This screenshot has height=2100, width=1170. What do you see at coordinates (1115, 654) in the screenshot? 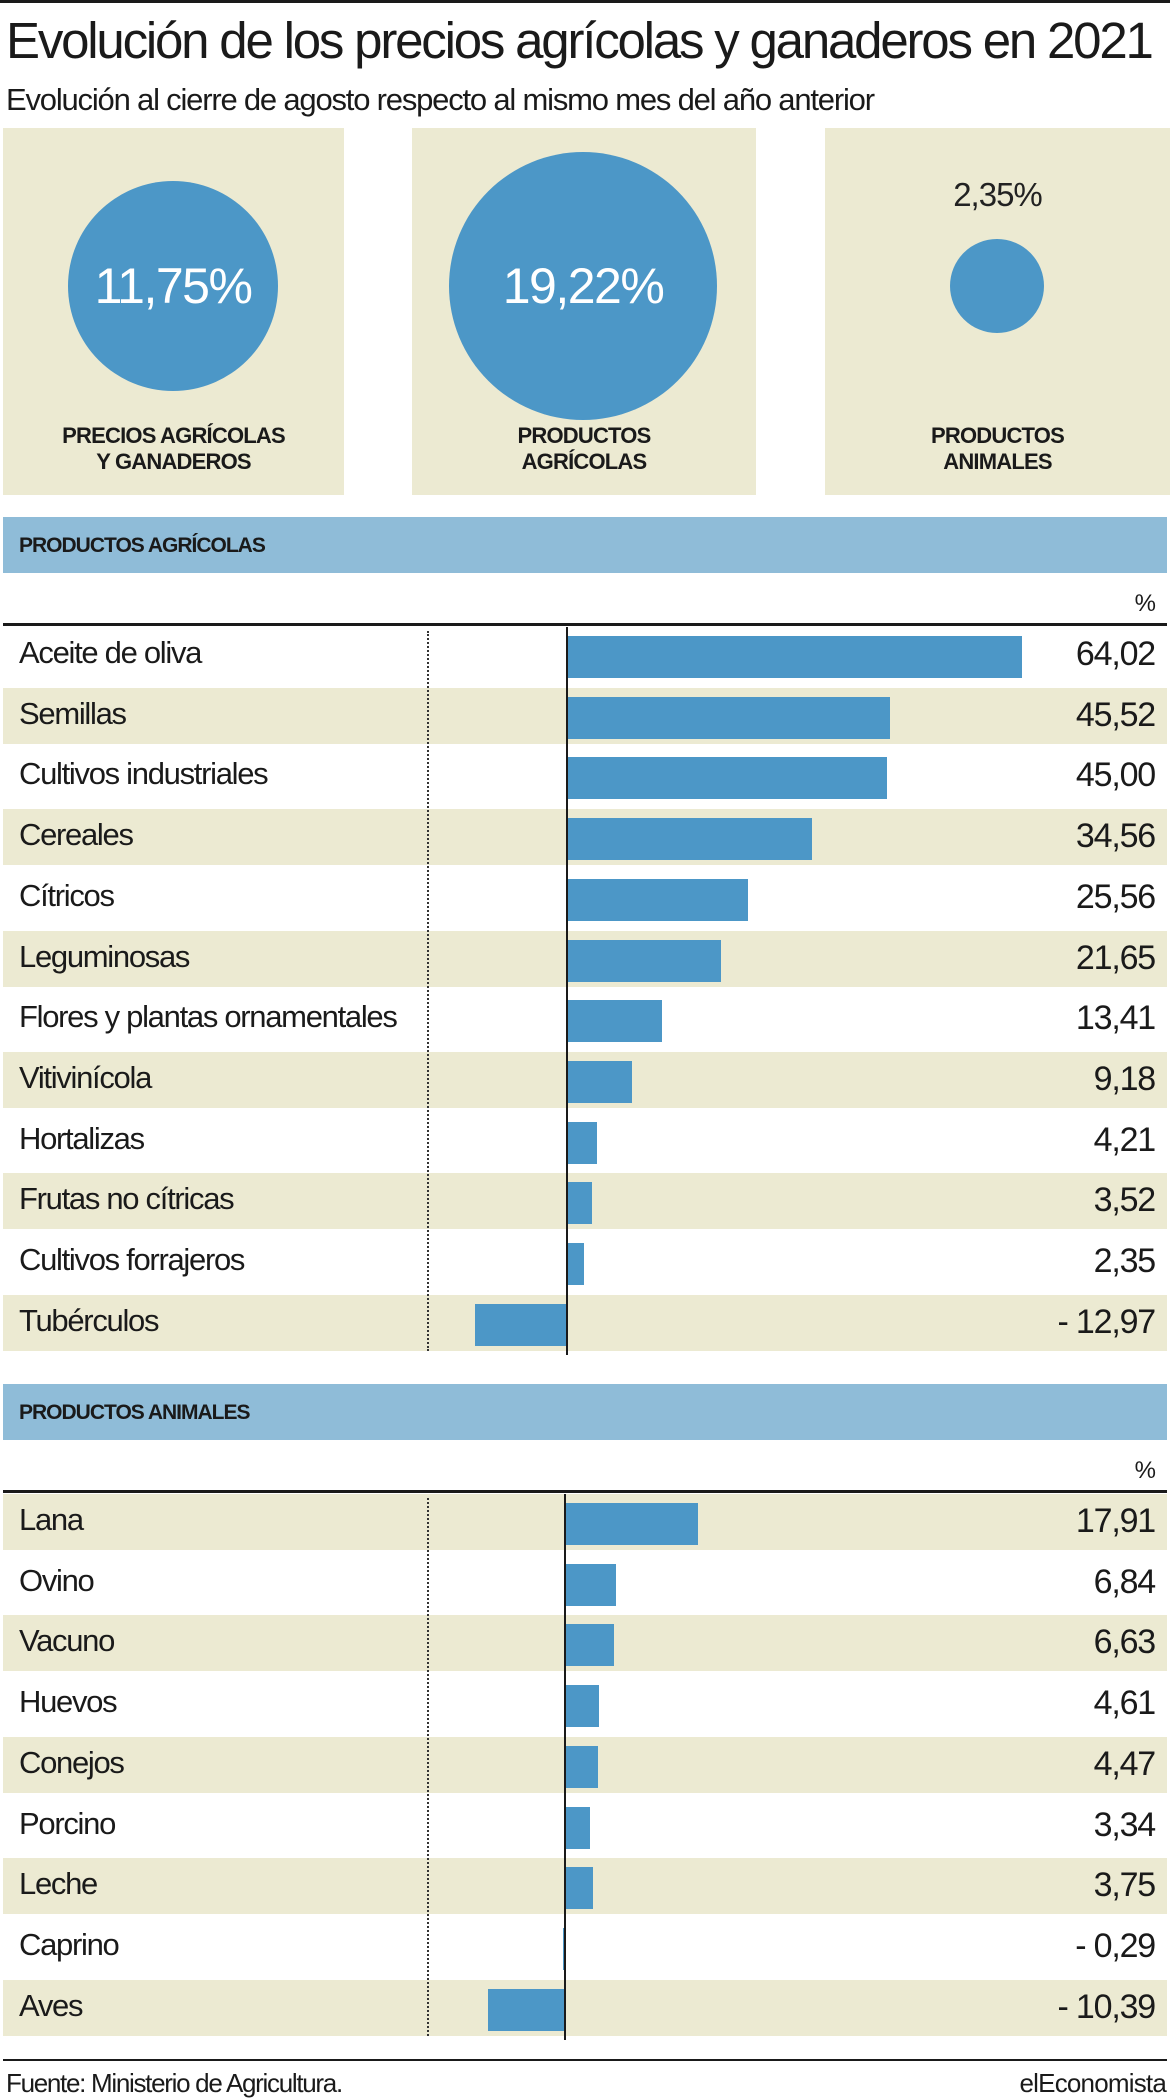
I see `value-label: 64,02` at bounding box center [1115, 654].